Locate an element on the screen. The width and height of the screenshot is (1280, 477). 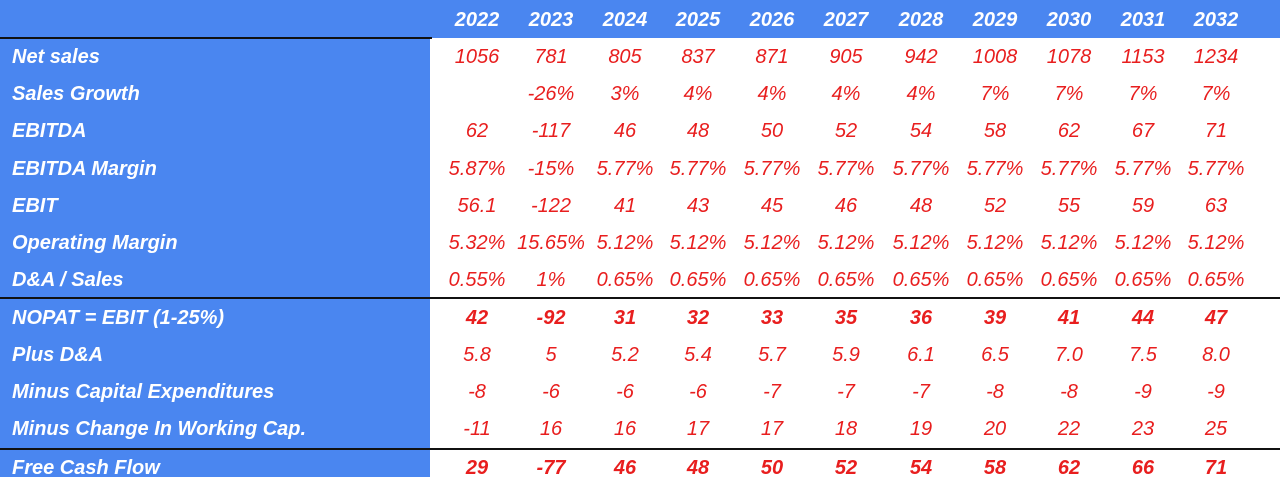
row-label: D&A / Sales is located at coordinates (68, 280).